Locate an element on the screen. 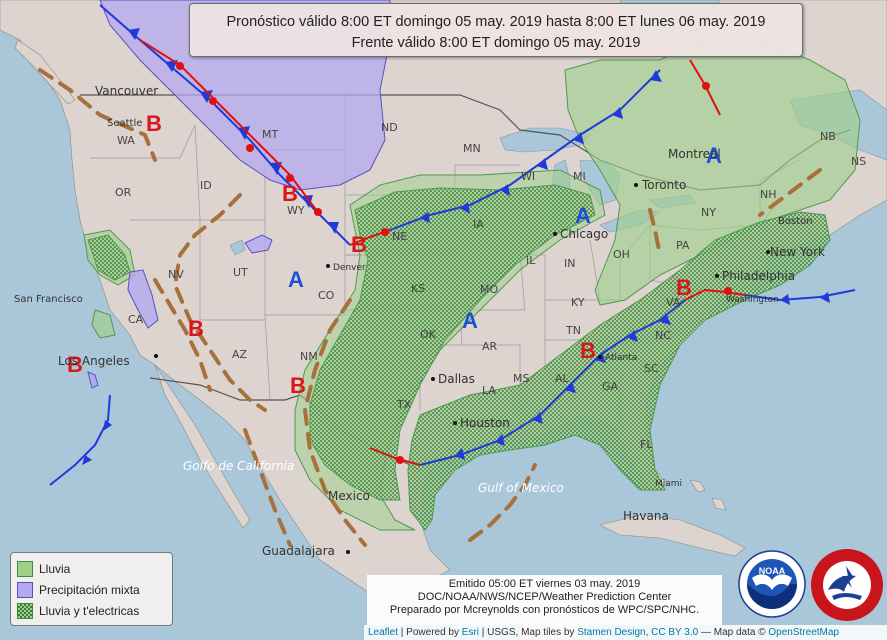  mixed-area-socal is located at coordinates (93, 380).